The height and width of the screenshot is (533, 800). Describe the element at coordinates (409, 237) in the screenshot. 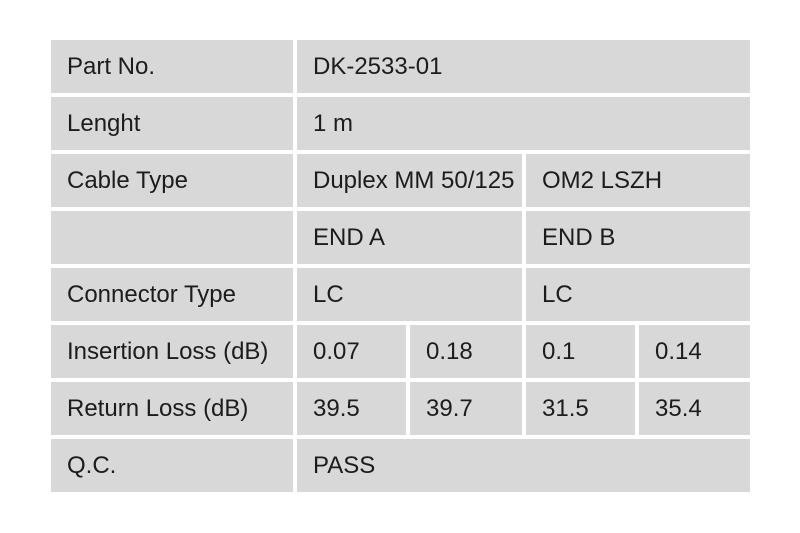

I see `end-a-header: END A` at that location.